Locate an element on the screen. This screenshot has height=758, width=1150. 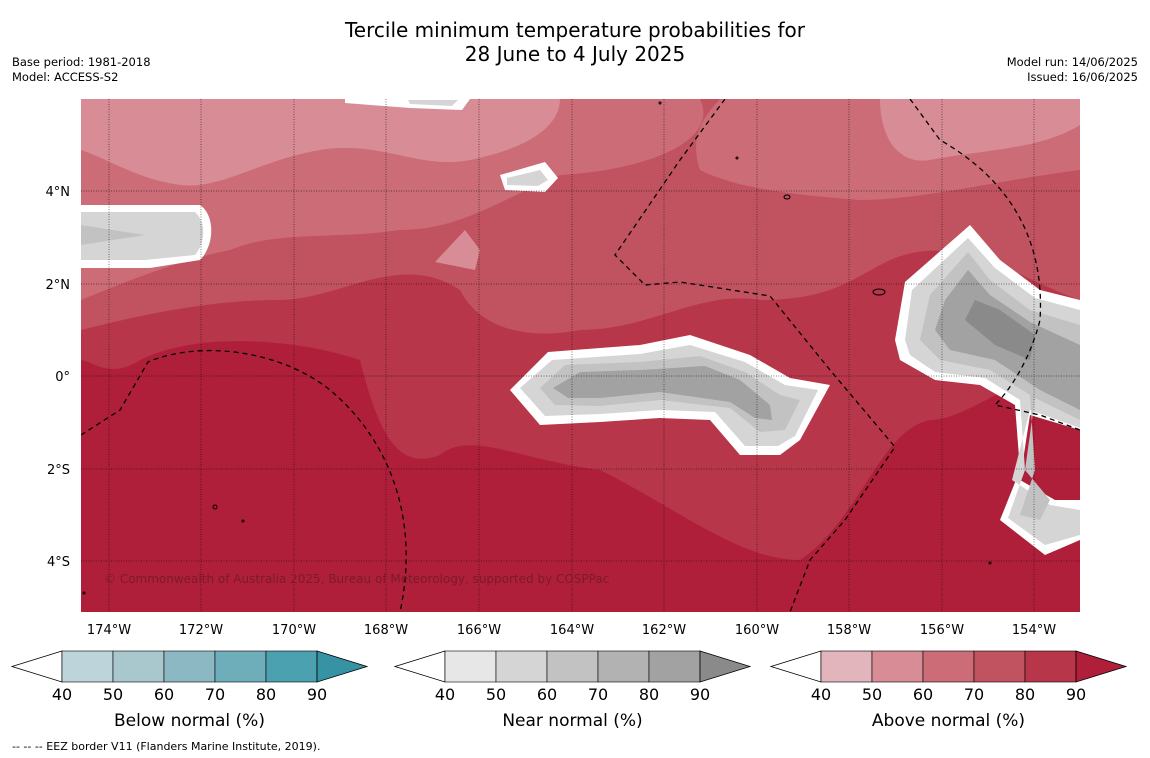
lon-tick: 164°W is located at coordinates (572, 630).